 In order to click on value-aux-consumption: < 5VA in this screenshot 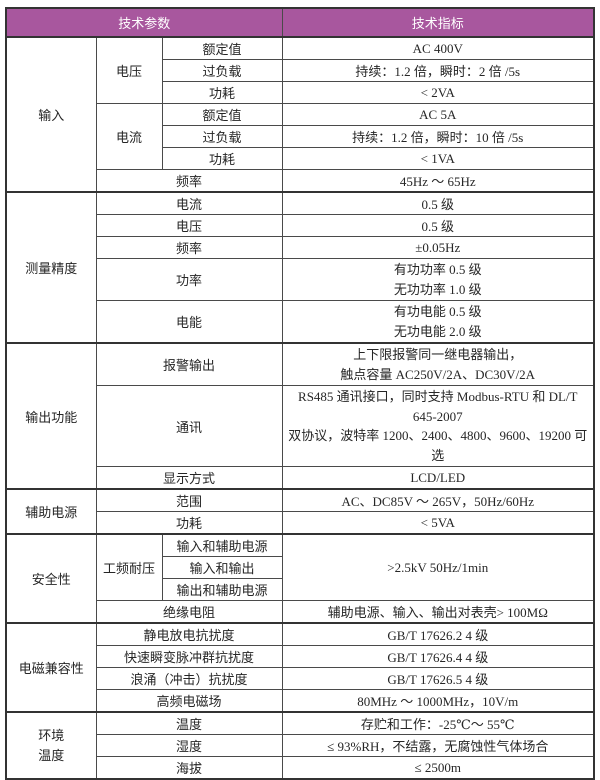, I will do `click(438, 523)`.